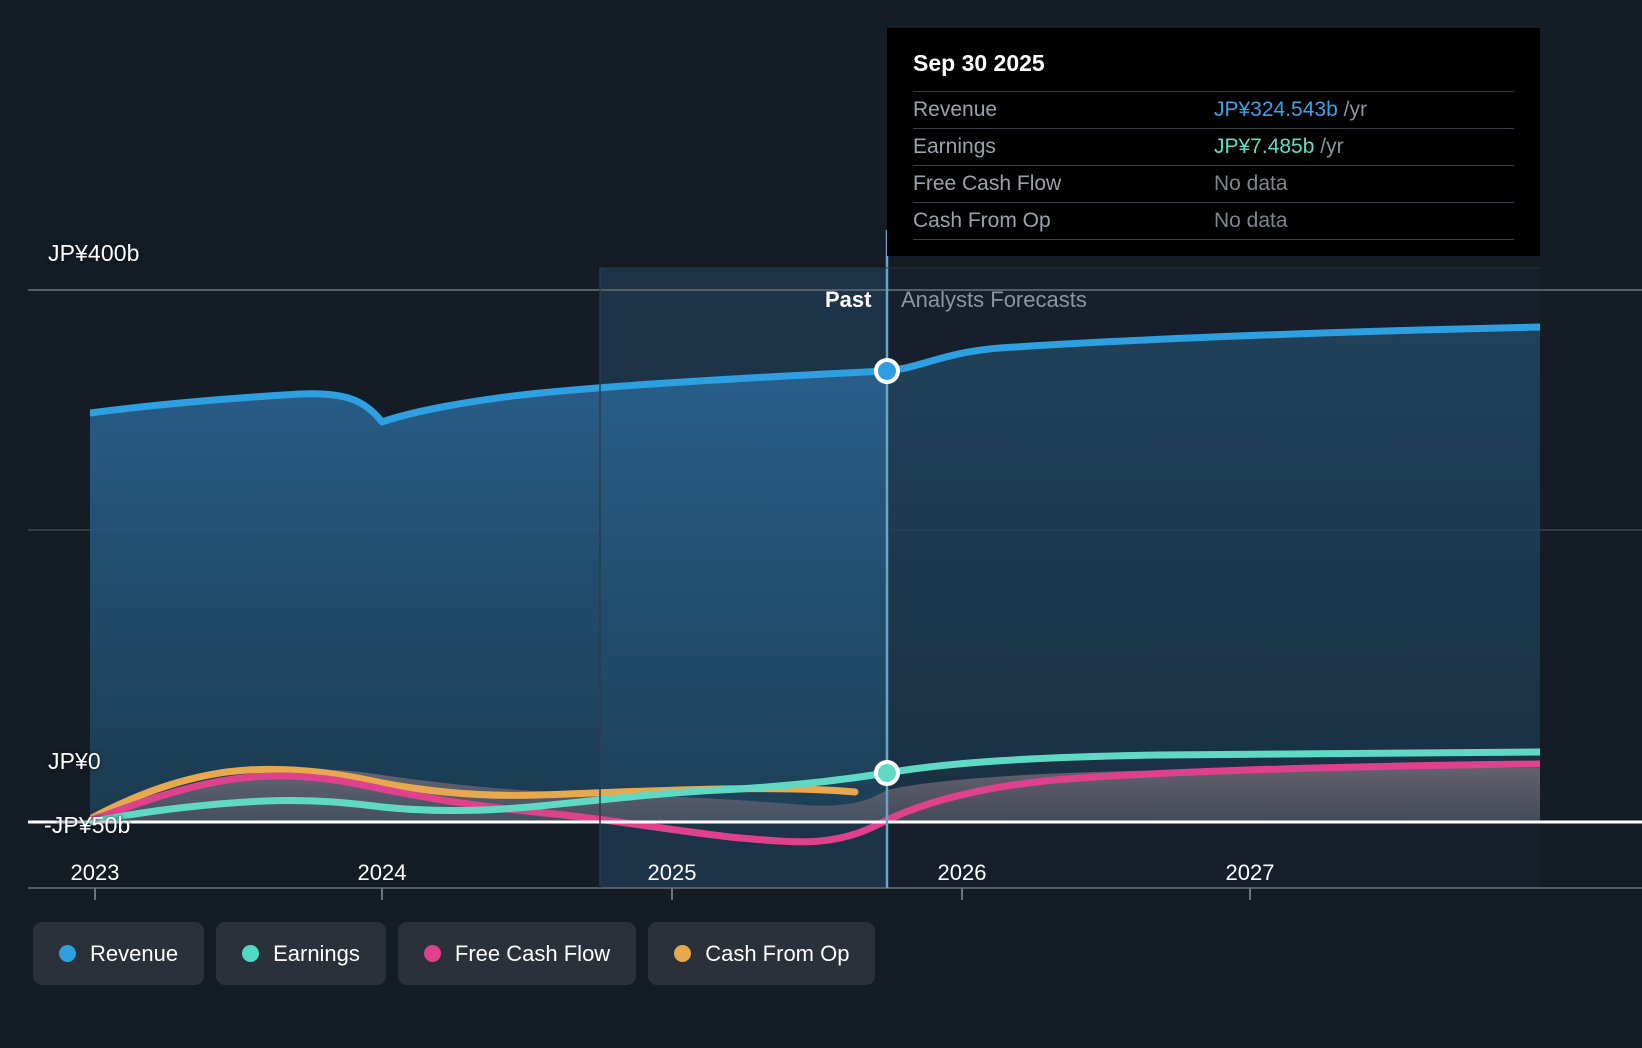 The width and height of the screenshot is (1642, 1048). I want to click on legend-label-earnings: Earnings, so click(316, 953).